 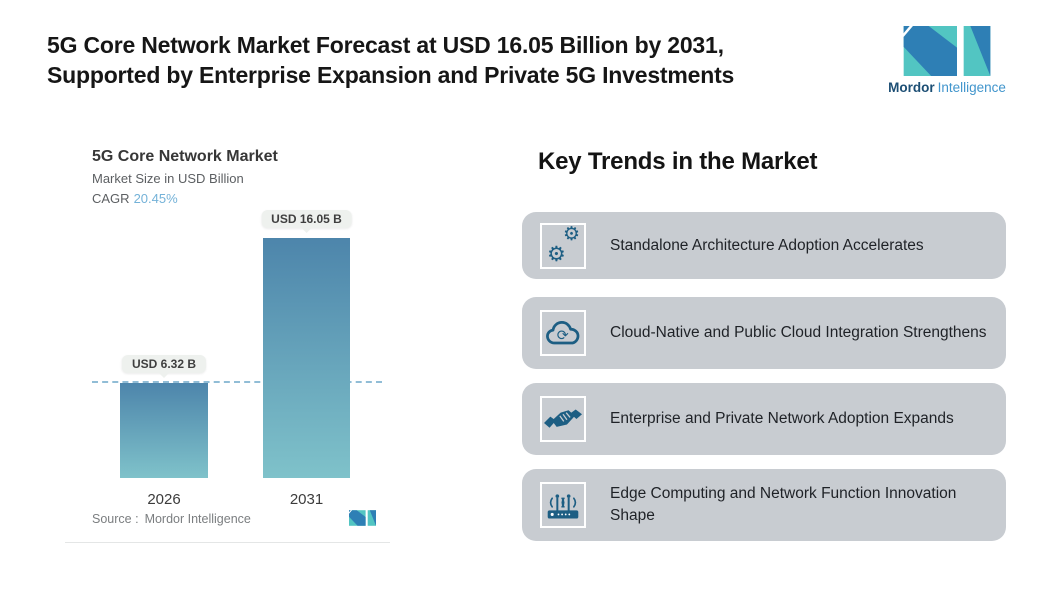 What do you see at coordinates (306, 219) in the screenshot?
I see `data-label-2031: USD 16.05 B` at bounding box center [306, 219].